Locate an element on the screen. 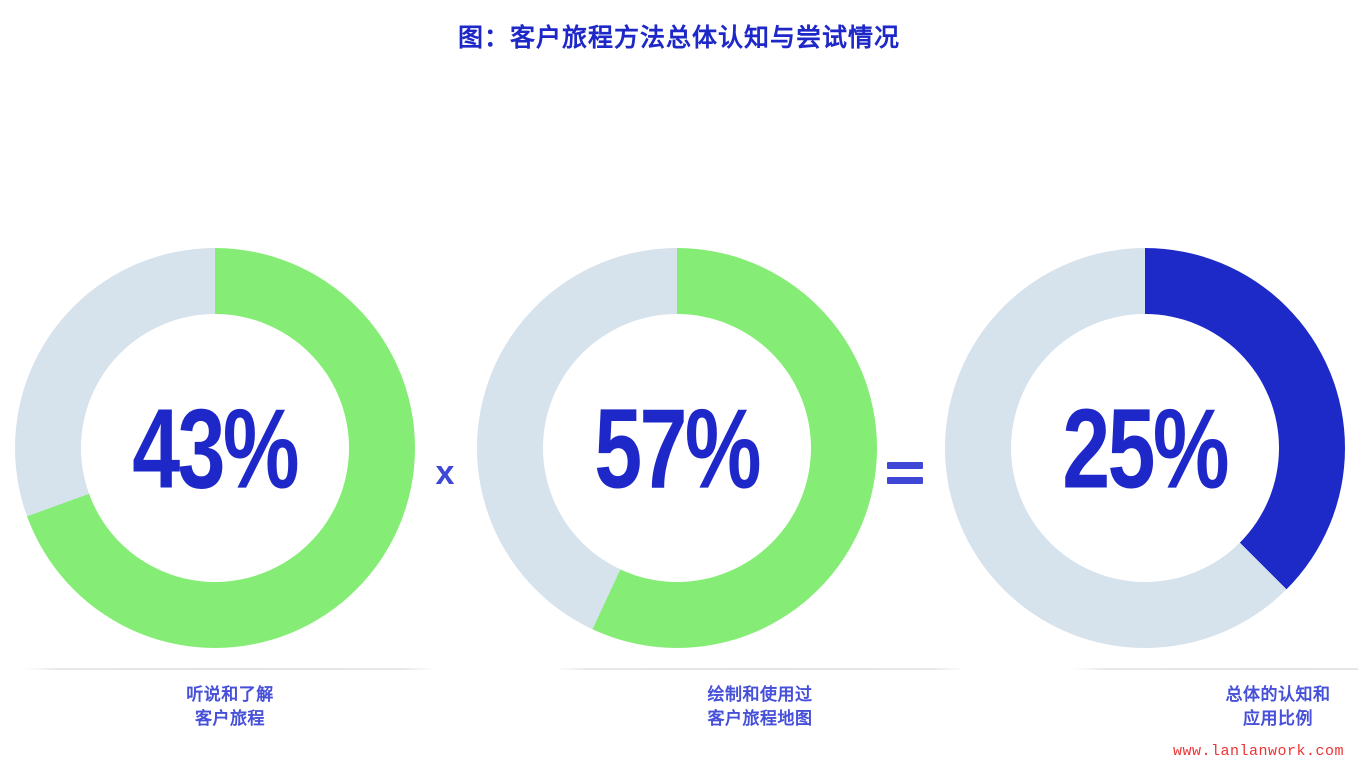 The image size is (1358, 770). donut-value-0: 43% is located at coordinates (216, 448).